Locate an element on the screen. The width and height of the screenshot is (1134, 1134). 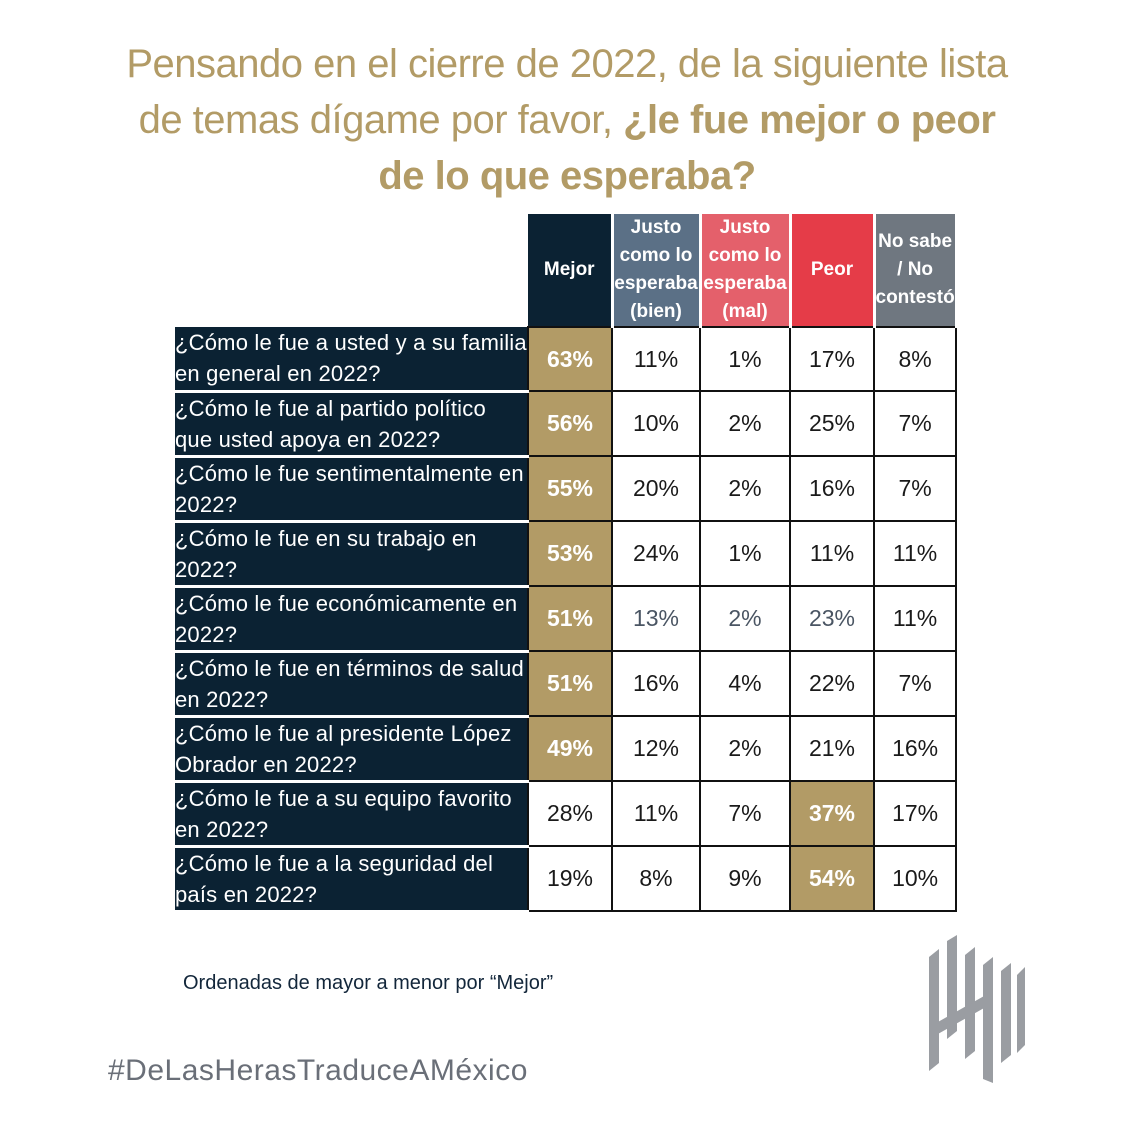
sort-note: Ordenadas de mayor a menor por “Mejor” is located at coordinates (368, 983).